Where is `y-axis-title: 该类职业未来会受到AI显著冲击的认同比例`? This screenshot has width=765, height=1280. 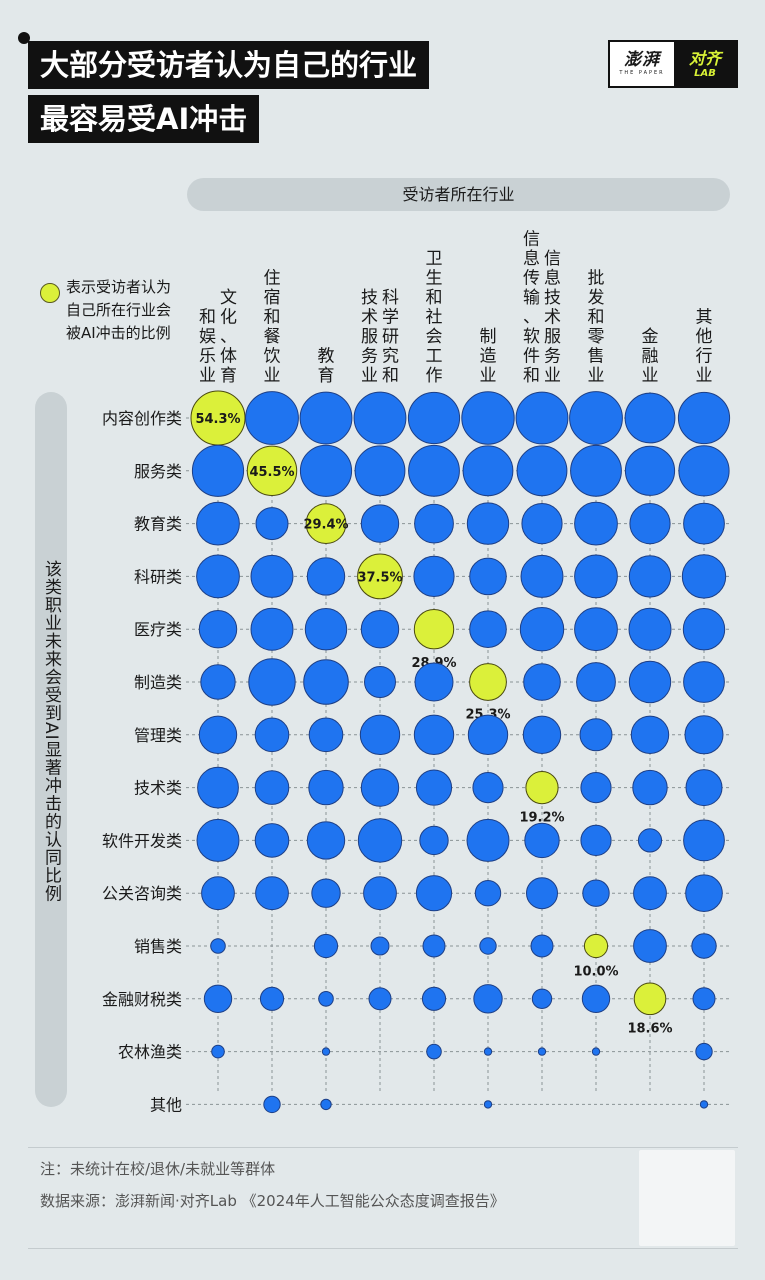 y-axis-title: 该类职业未来会受到AI显著冲击的认同比例 is located at coordinates (51, 731).